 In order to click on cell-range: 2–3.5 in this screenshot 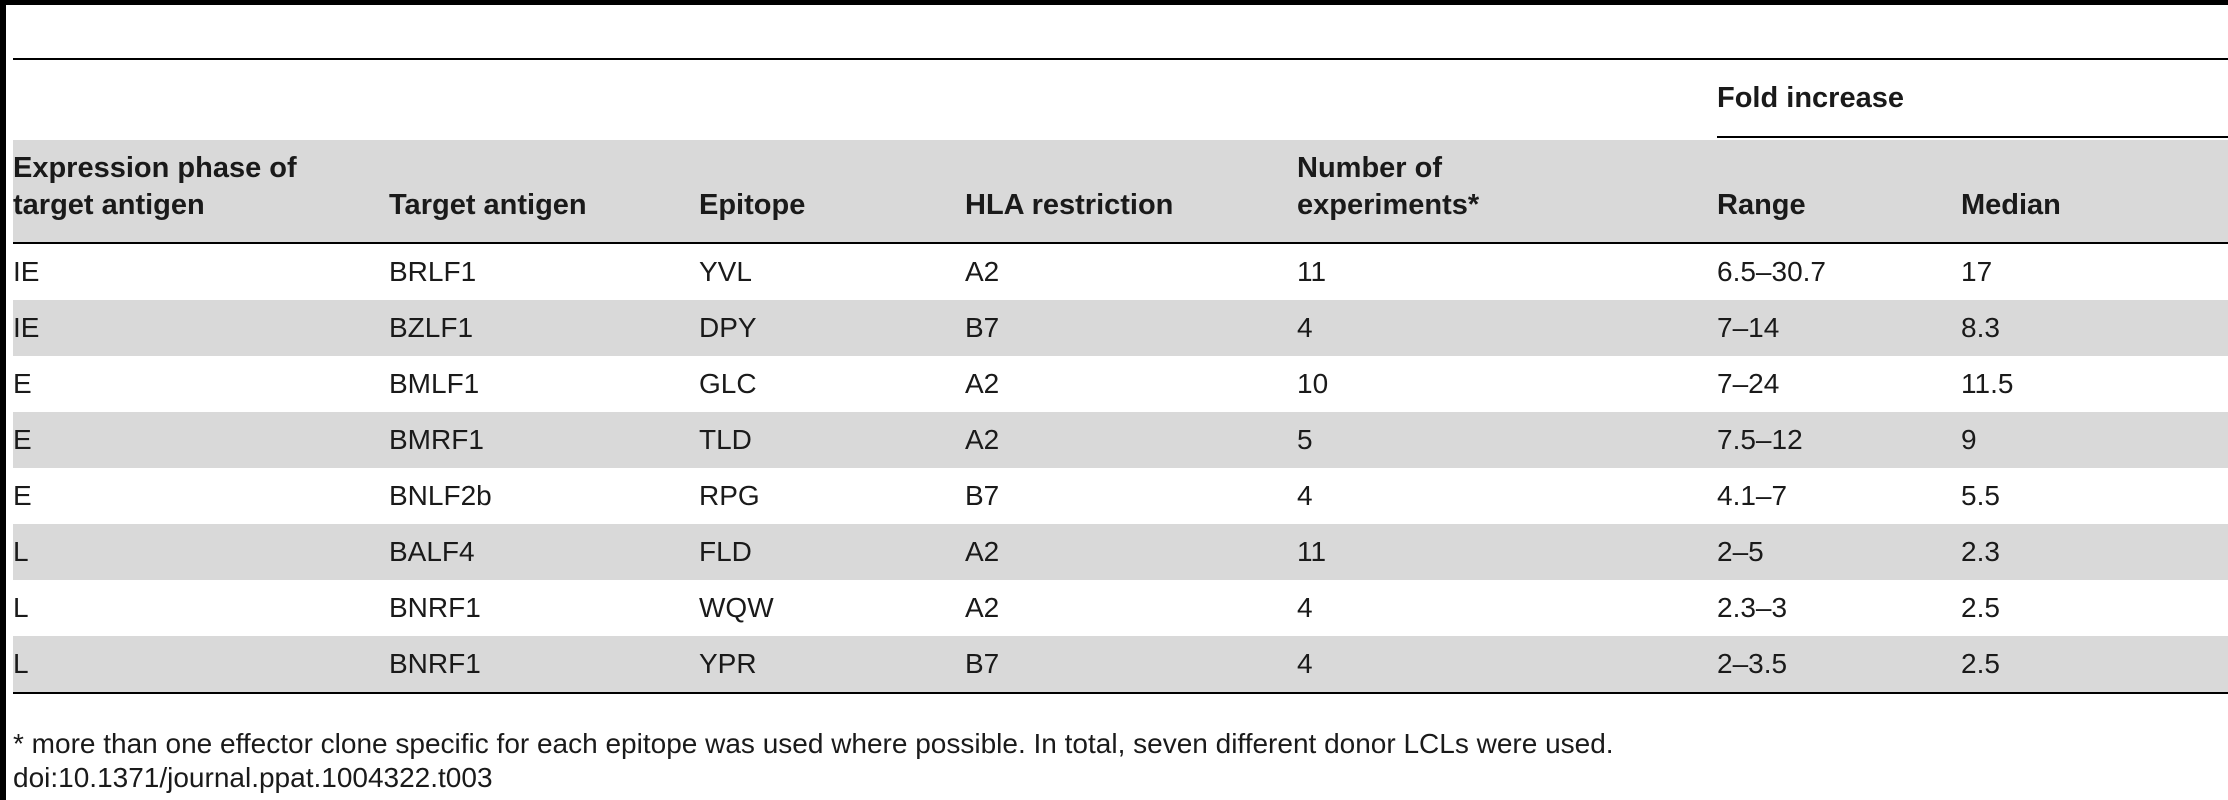, I will do `click(1752, 663)`.